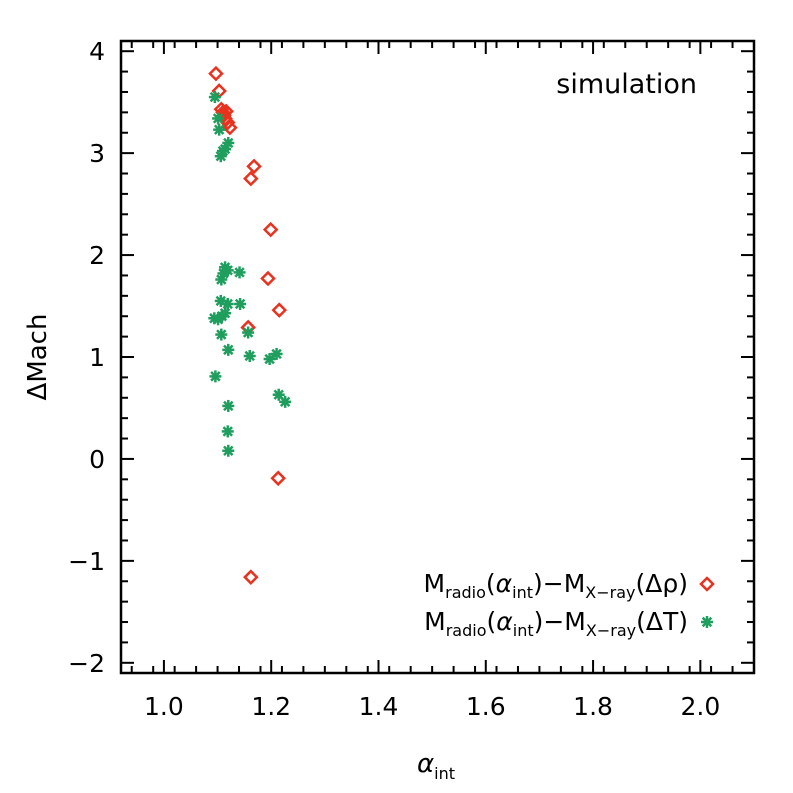 The height and width of the screenshot is (793, 793). Describe the element at coordinates (593, 706) in the screenshot. I see `x-tick-label: 1.8` at that location.